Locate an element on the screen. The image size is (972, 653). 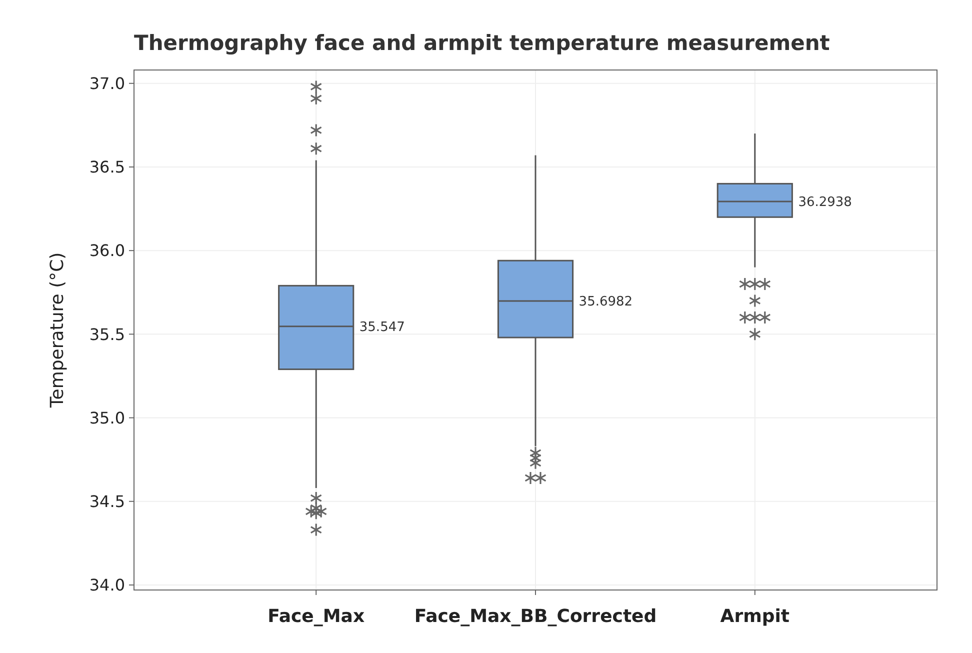
annotation: 35.6982 is located at coordinates (605, 302).